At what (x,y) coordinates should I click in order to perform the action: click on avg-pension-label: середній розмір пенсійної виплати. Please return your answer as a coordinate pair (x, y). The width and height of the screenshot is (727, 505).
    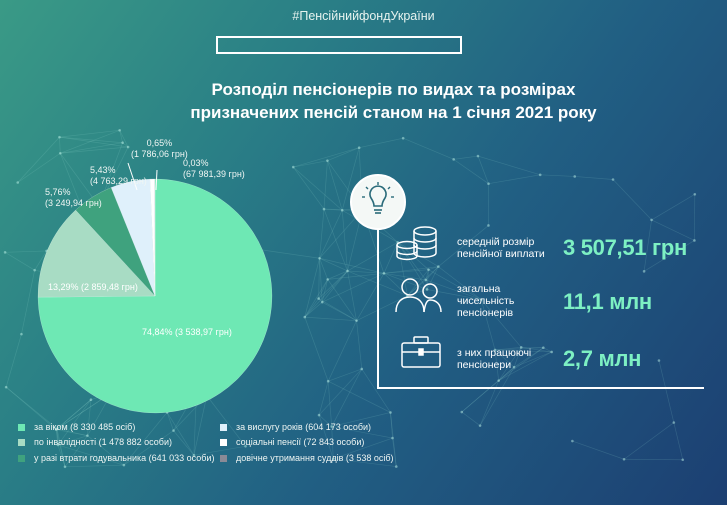
    Looking at the image, I should click on (501, 248).